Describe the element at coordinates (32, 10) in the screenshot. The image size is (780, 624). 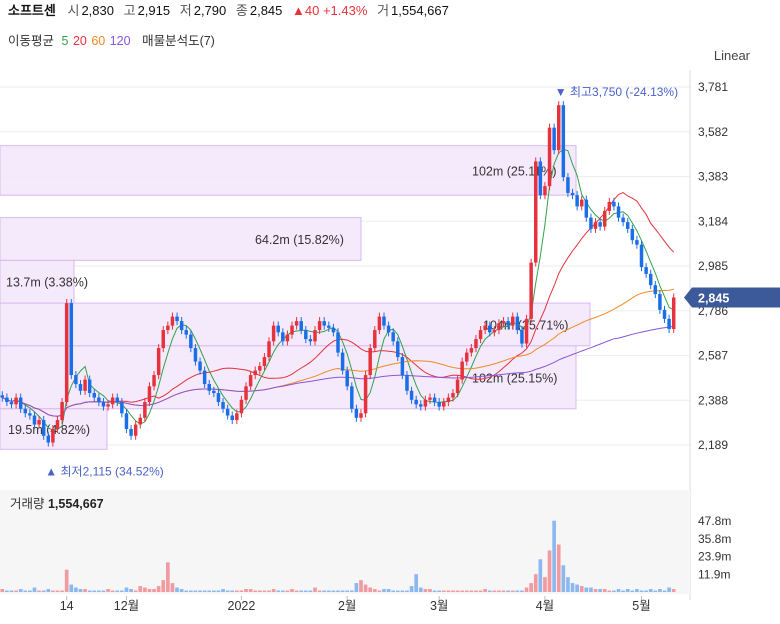
I see `stock-name: 소프트센` at that location.